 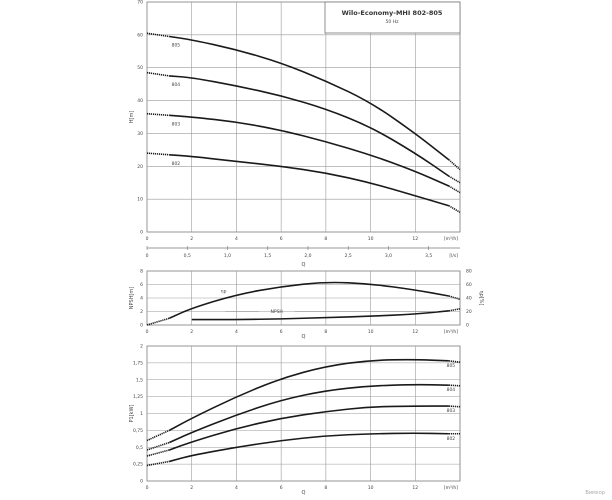 What do you see at coordinates (158, 435) in the screenshot?
I see `power-curve-805-dotted-start` at bounding box center [158, 435].